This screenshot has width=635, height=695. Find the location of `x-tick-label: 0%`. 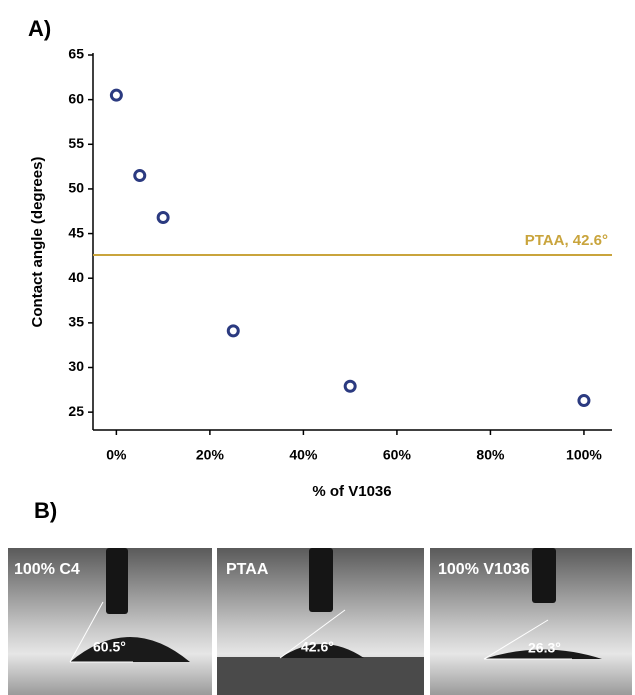

x-tick-label: 0% is located at coordinates (116, 455).